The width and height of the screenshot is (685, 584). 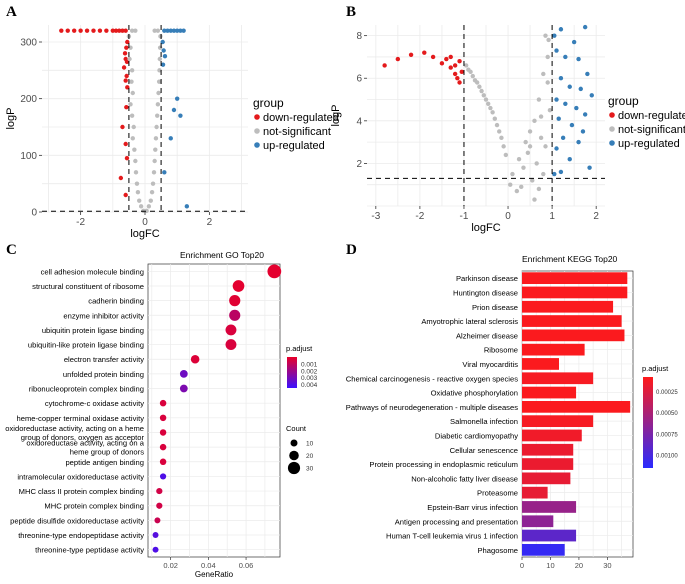 I want to click on category-label: ubiquitin protein ligase binding, so click(x=93, y=330).